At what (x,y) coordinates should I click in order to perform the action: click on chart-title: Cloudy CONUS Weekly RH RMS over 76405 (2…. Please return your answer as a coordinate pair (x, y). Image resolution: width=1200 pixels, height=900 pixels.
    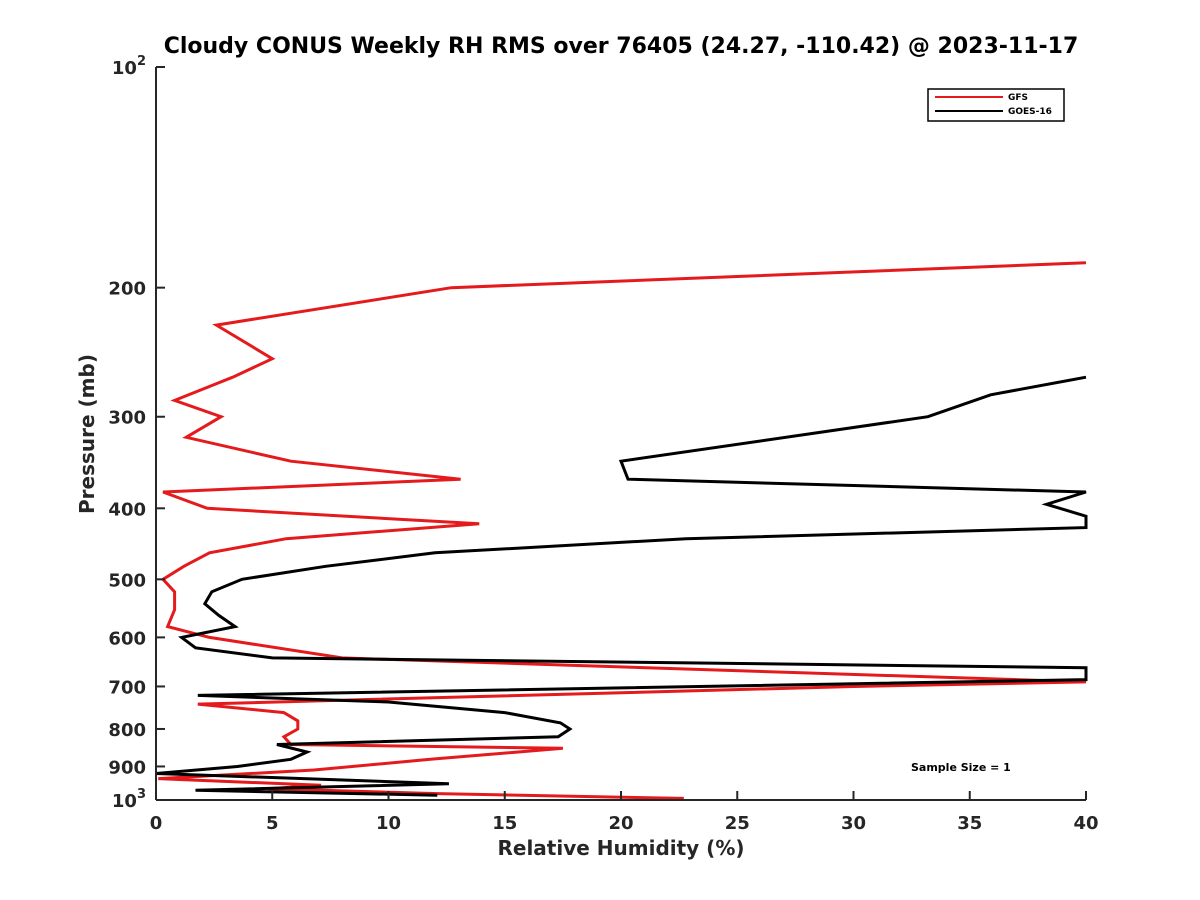
    Looking at the image, I should click on (621, 46).